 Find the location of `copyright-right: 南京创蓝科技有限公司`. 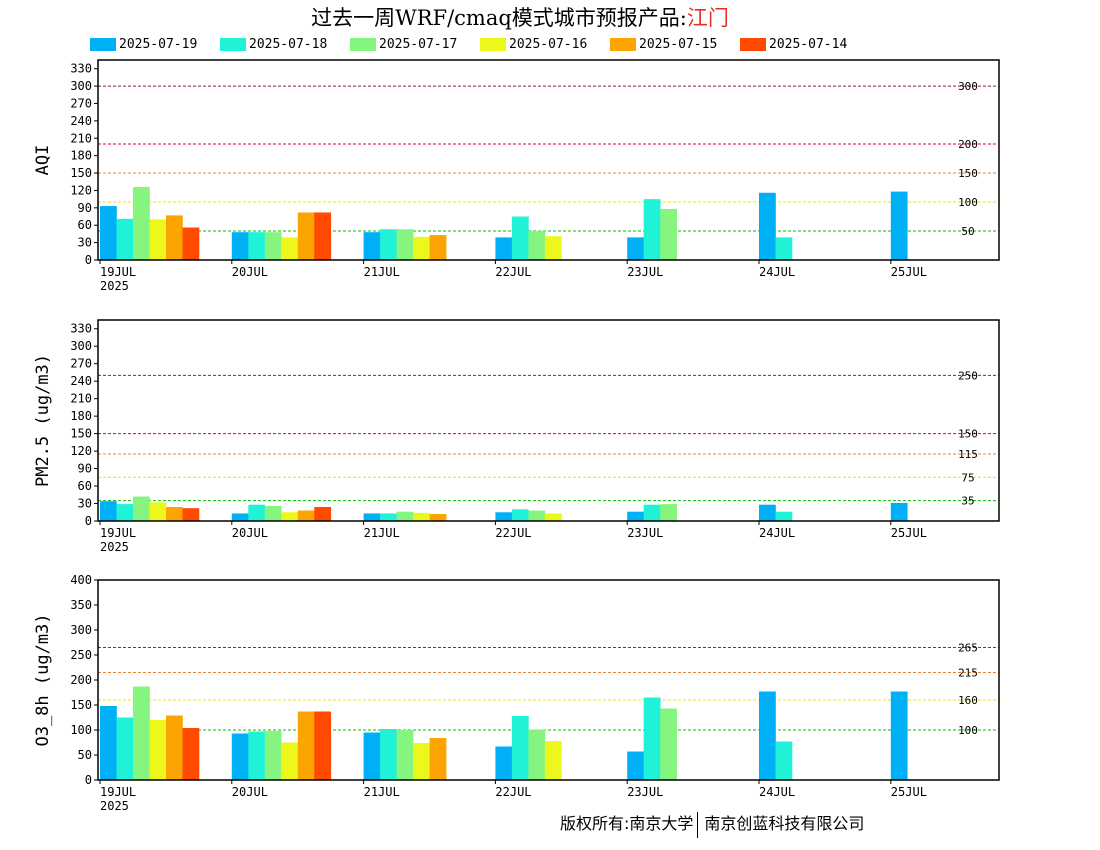

copyright-right: 南京创蓝科技有限公司 is located at coordinates (784, 823).